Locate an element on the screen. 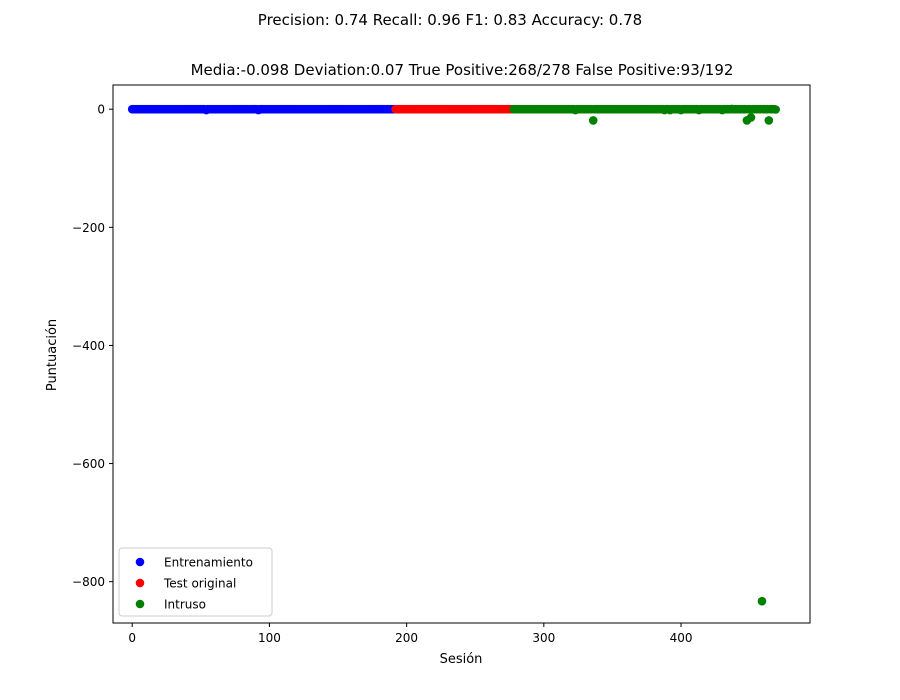  legend-label: Test original is located at coordinates (199, 584).